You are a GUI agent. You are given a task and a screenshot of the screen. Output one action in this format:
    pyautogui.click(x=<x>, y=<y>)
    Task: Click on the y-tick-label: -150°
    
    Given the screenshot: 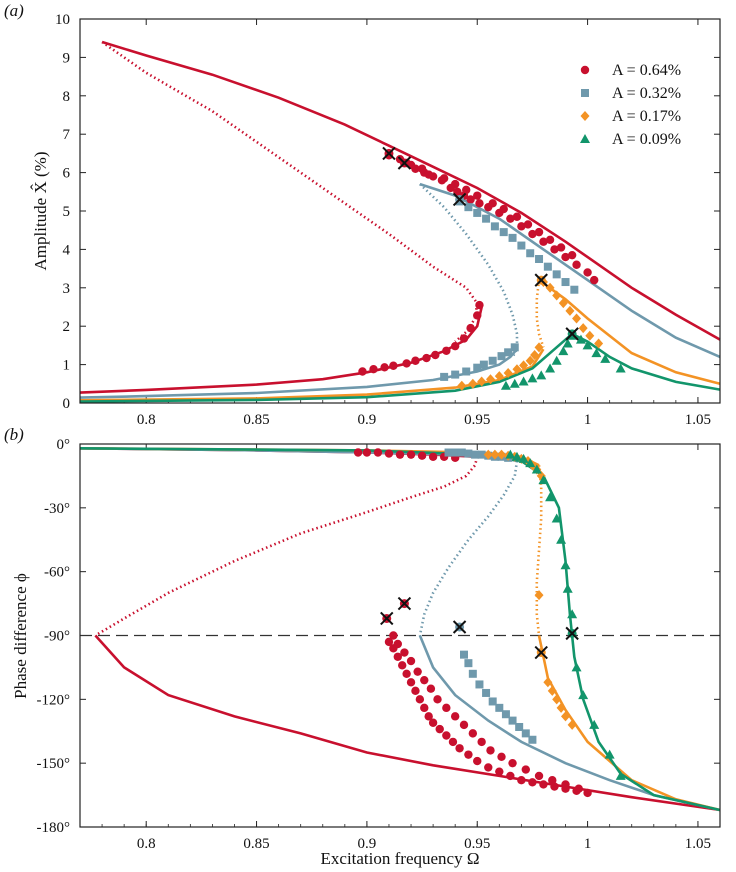 What is the action you would take?
    pyautogui.click(x=54, y=764)
    